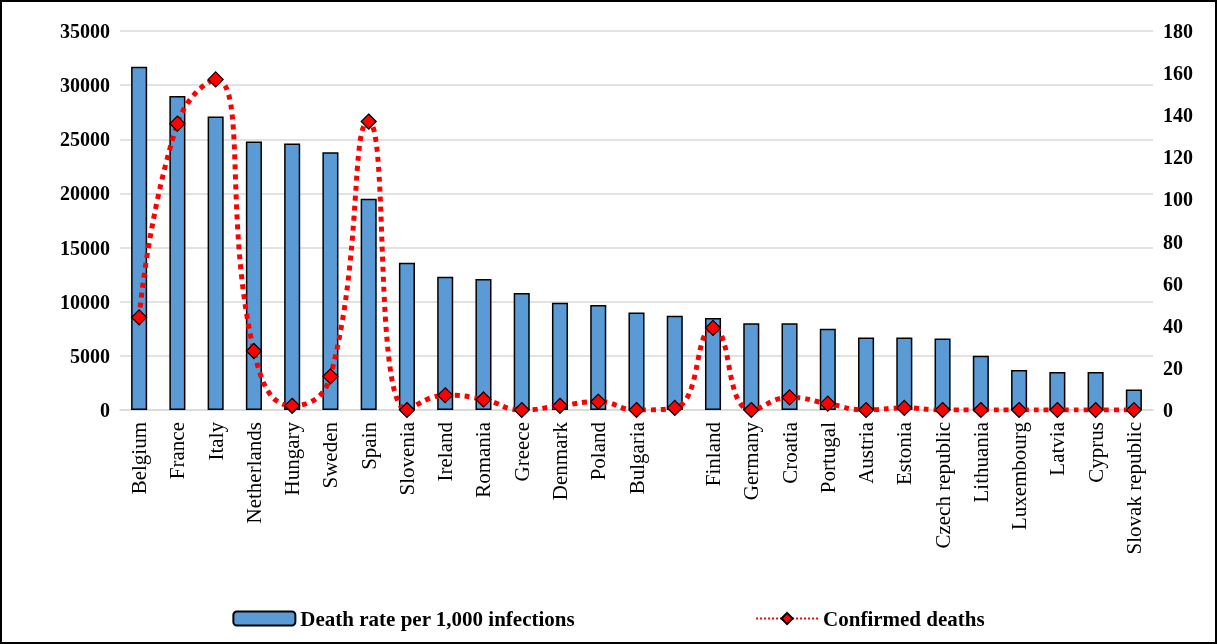  What do you see at coordinates (85, 85) in the screenshot?
I see `y-tick-label: 30000` at bounding box center [85, 85].